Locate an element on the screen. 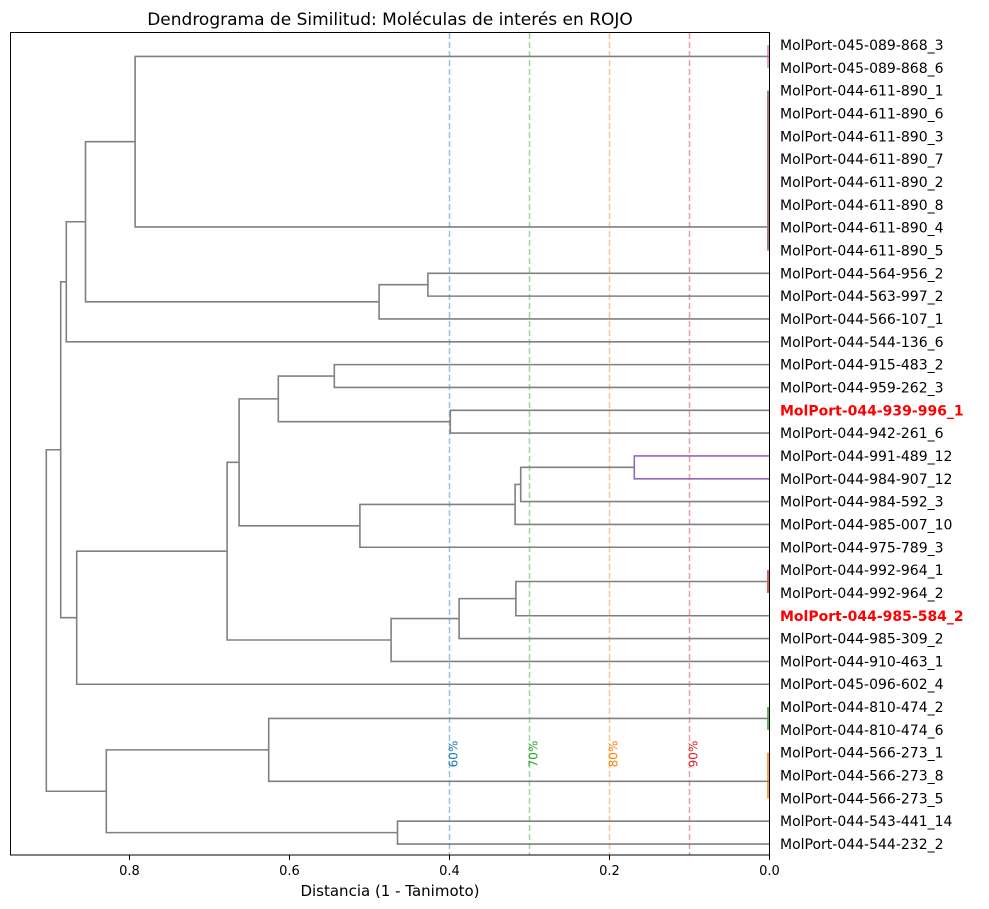 This screenshot has height=909, width=989. threshold-label: 80% is located at coordinates (614, 754).